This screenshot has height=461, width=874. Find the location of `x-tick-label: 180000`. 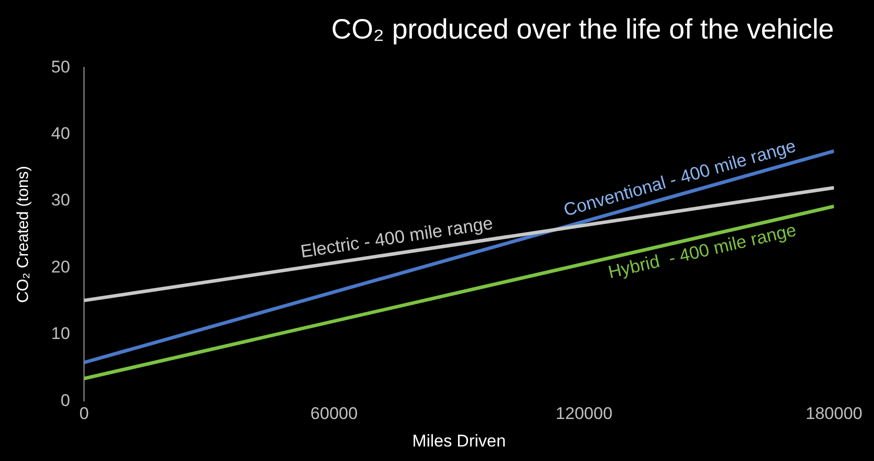

x-tick-label: 180000 is located at coordinates (834, 414).